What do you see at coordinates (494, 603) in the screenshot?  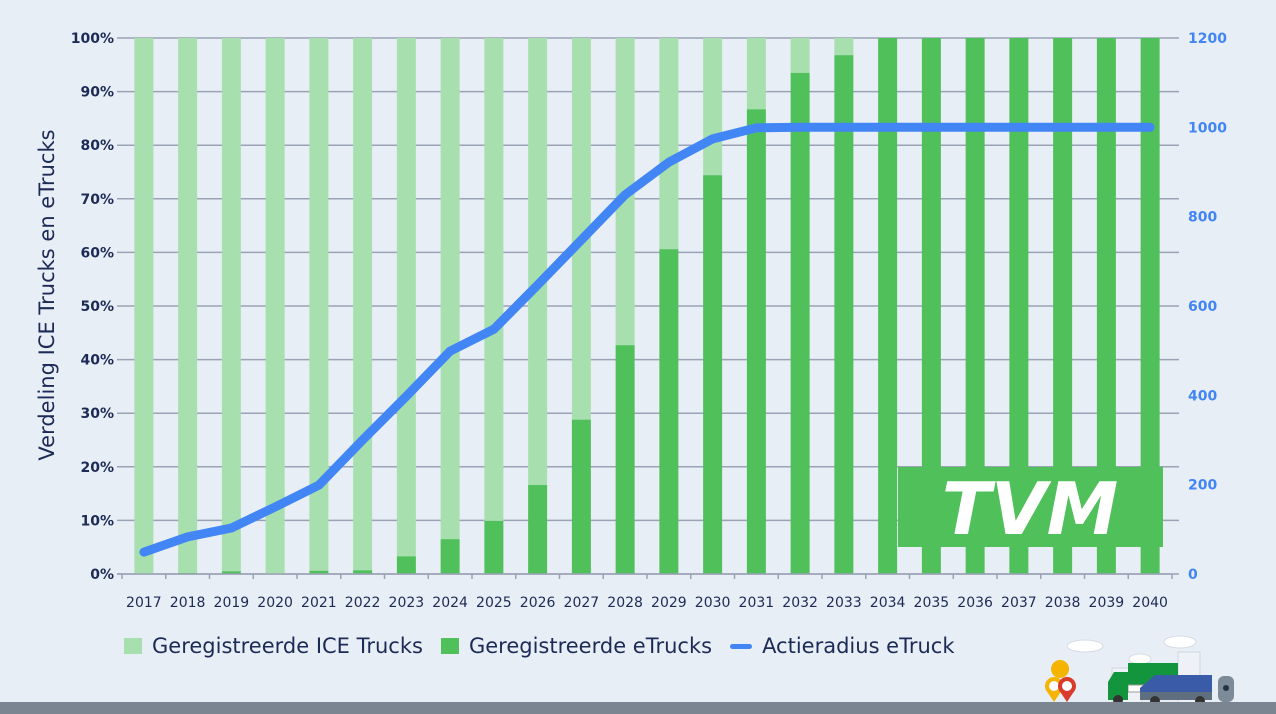 I see `x-tick-label: 2025` at bounding box center [494, 603].